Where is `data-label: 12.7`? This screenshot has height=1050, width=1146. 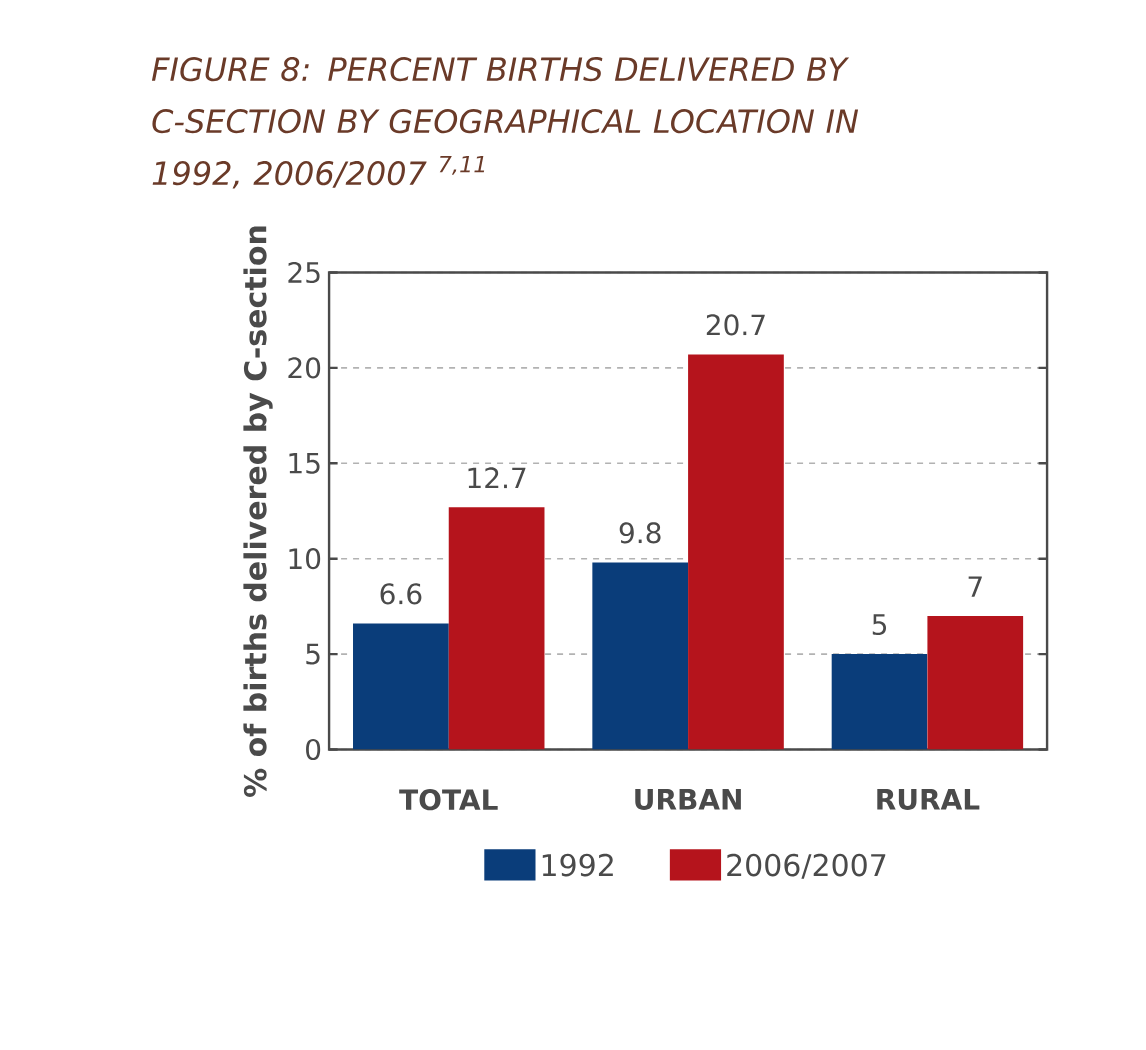
data-label: 12.7 is located at coordinates (497, 478).